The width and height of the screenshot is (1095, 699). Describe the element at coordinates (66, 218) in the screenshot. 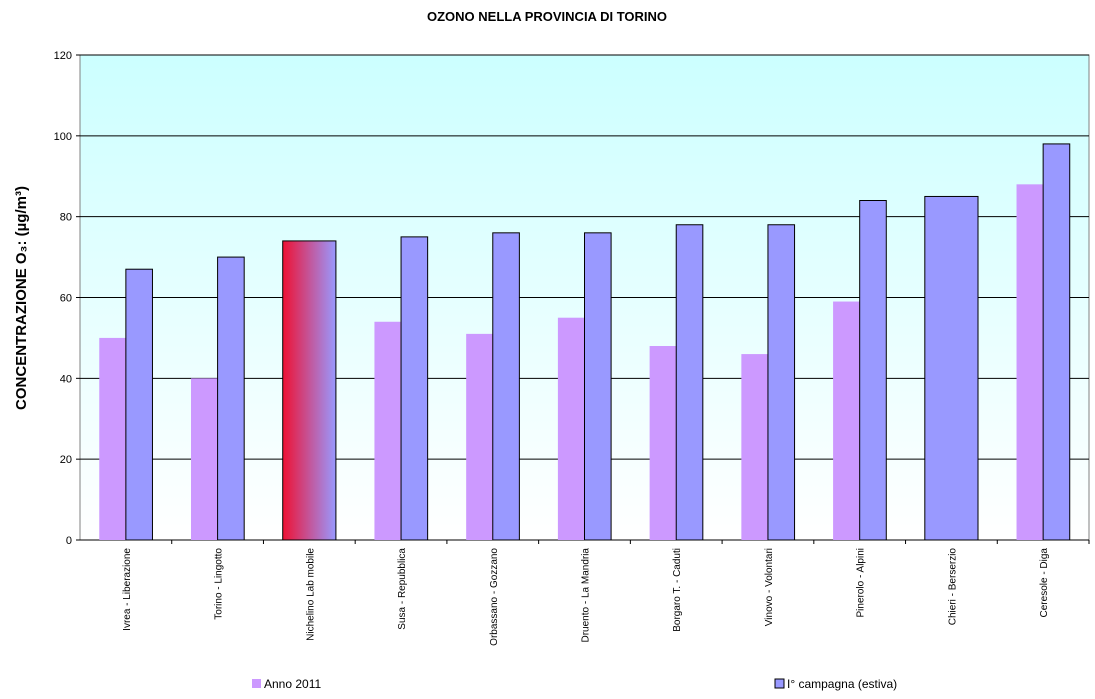

I see `y-tick-label: 80` at that location.